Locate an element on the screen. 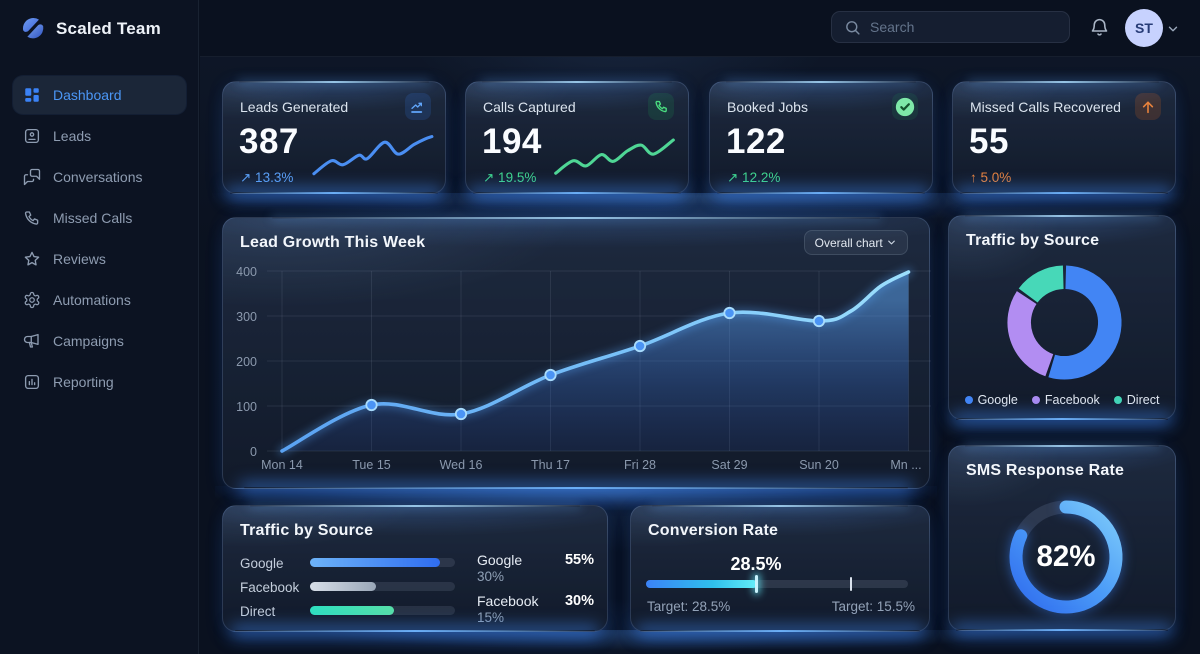 Image resolution: width=1200 pixels, height=654 pixels. svg-text: 200 is located at coordinates (246, 362).